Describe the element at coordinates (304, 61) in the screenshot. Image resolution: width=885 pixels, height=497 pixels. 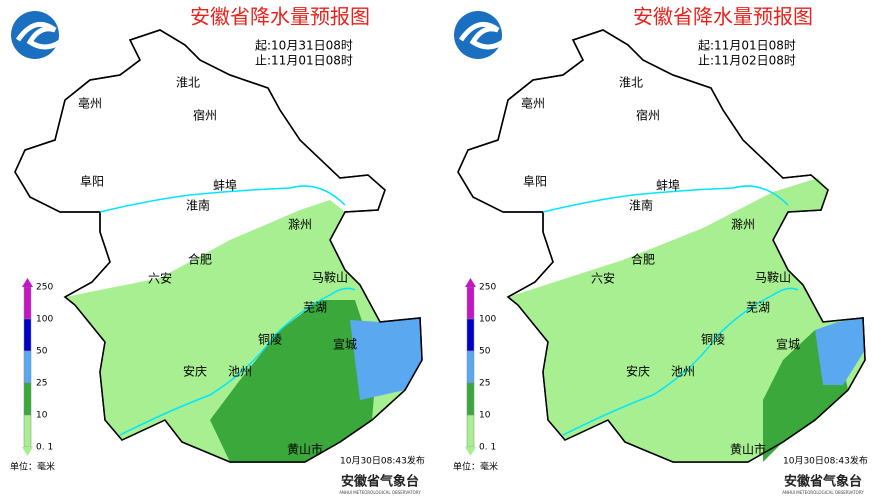
I see `period-end: 止:11月01日08时` at that location.